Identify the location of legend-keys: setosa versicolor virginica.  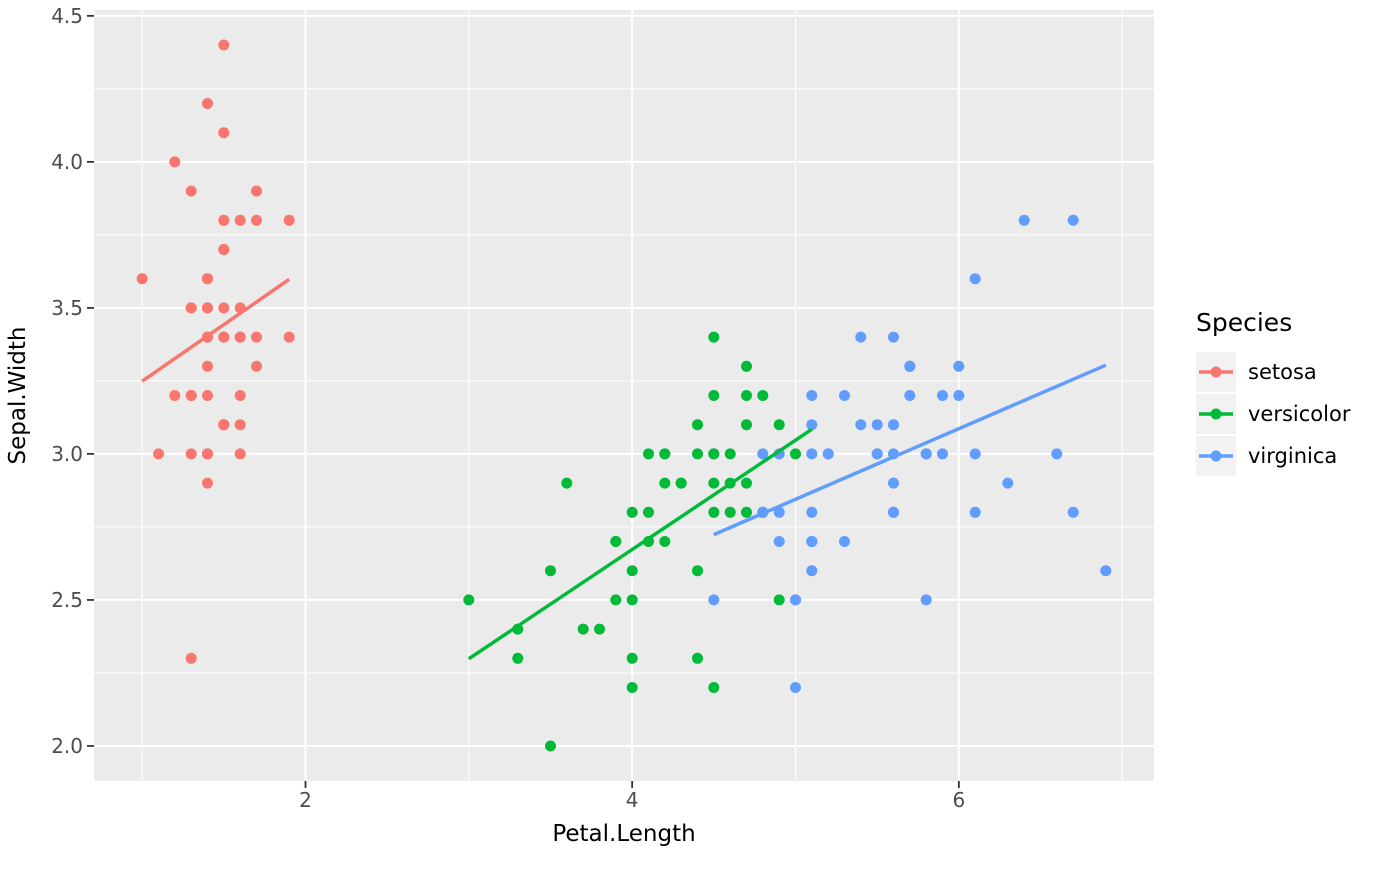
(1273, 414).